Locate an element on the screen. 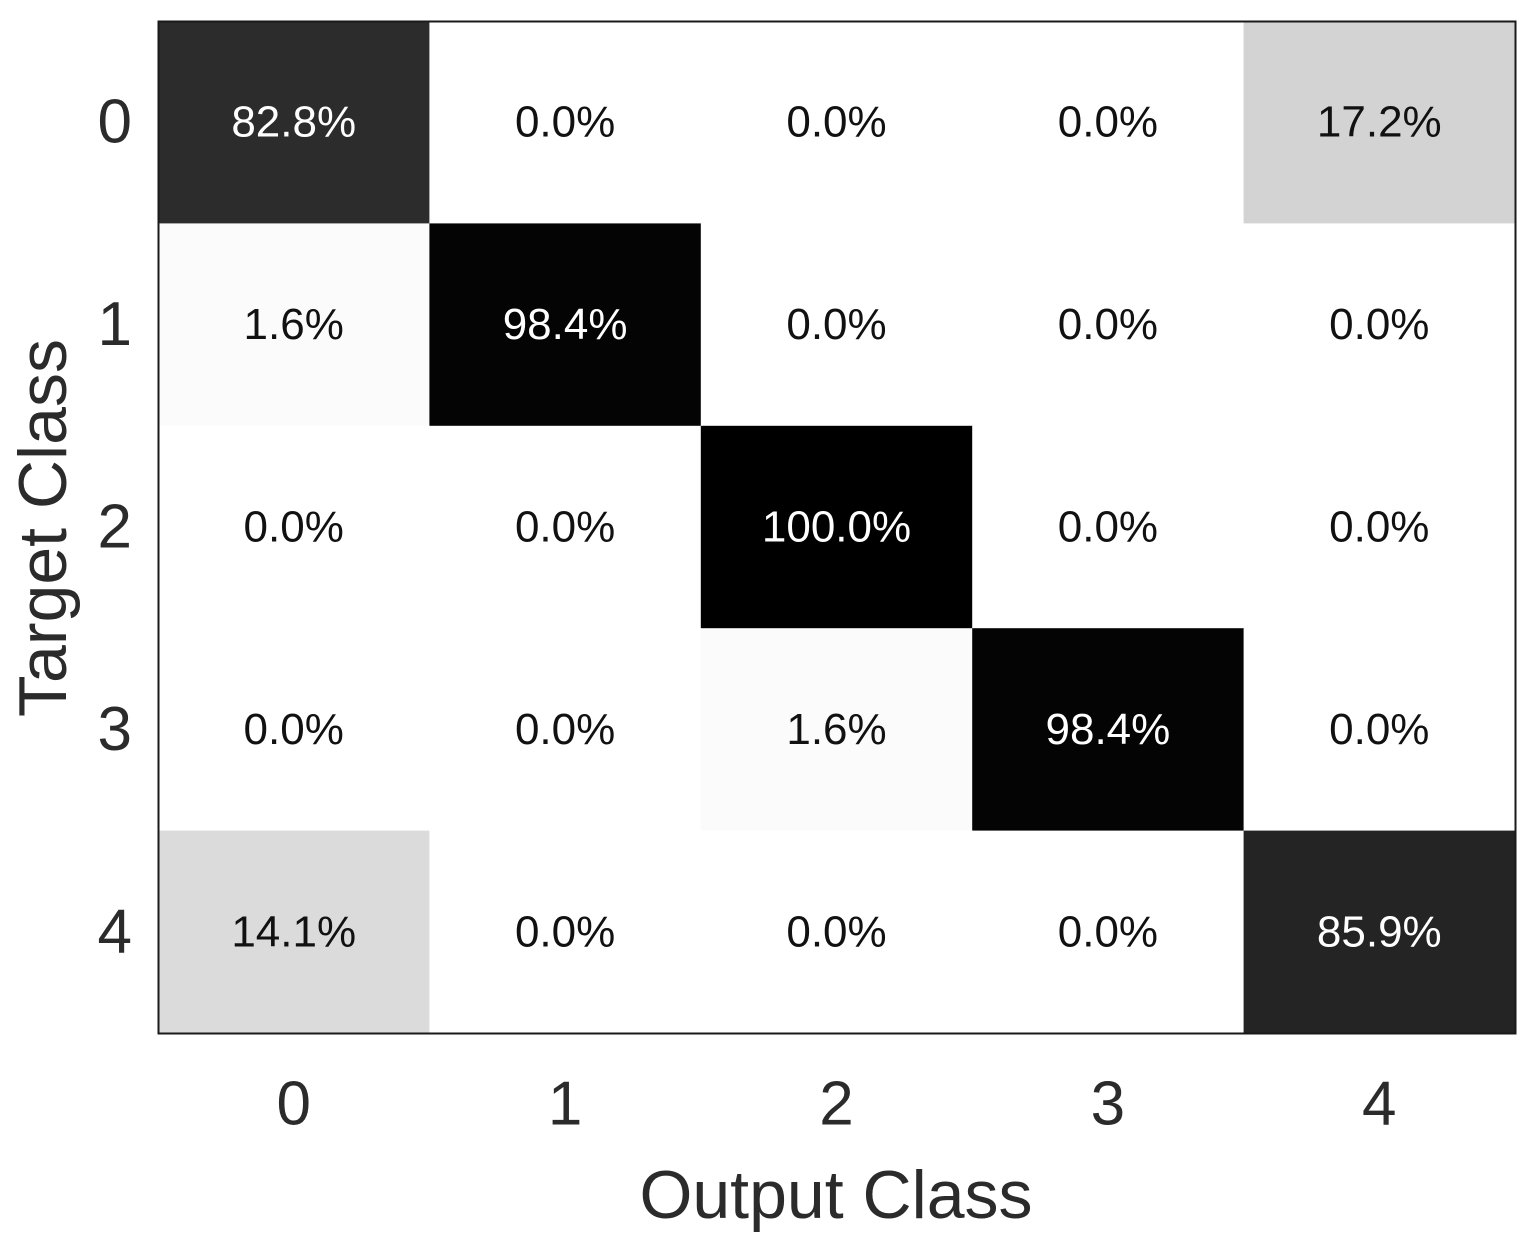 The height and width of the screenshot is (1251, 1539). y-tick-label: 4 is located at coordinates (115, 931).